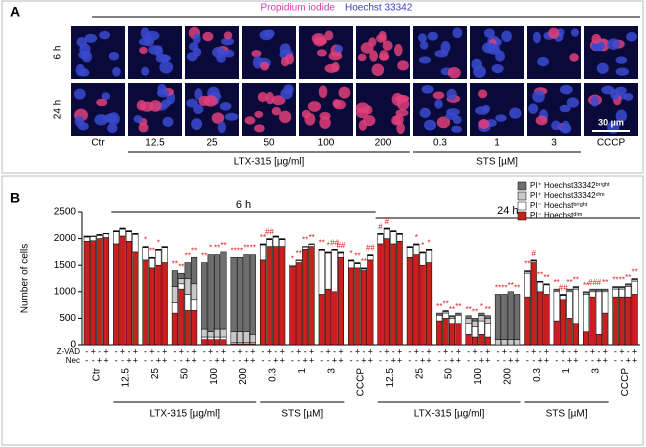 Image resolution: width=646 pixels, height=447 pixels. I want to click on panel-a-label: A, so click(15, 12).